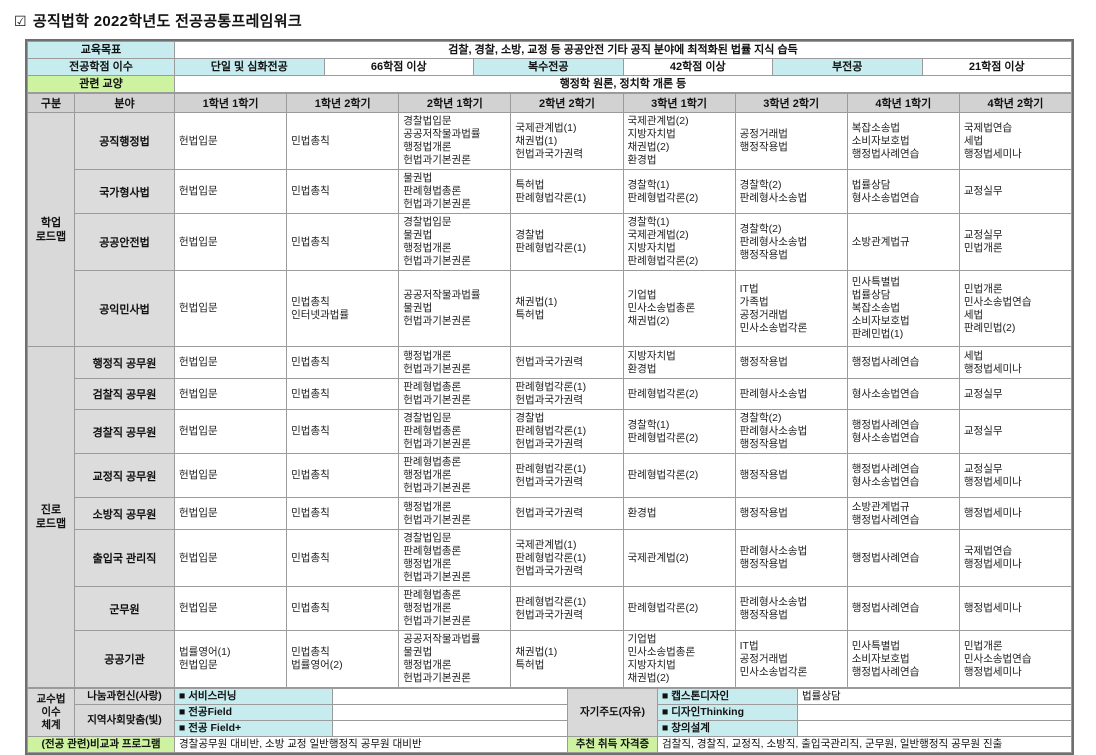 This screenshot has height=755, width=1096. What do you see at coordinates (903, 103) in the screenshot?
I see `column-header: 4학년 1학기` at bounding box center [903, 103].